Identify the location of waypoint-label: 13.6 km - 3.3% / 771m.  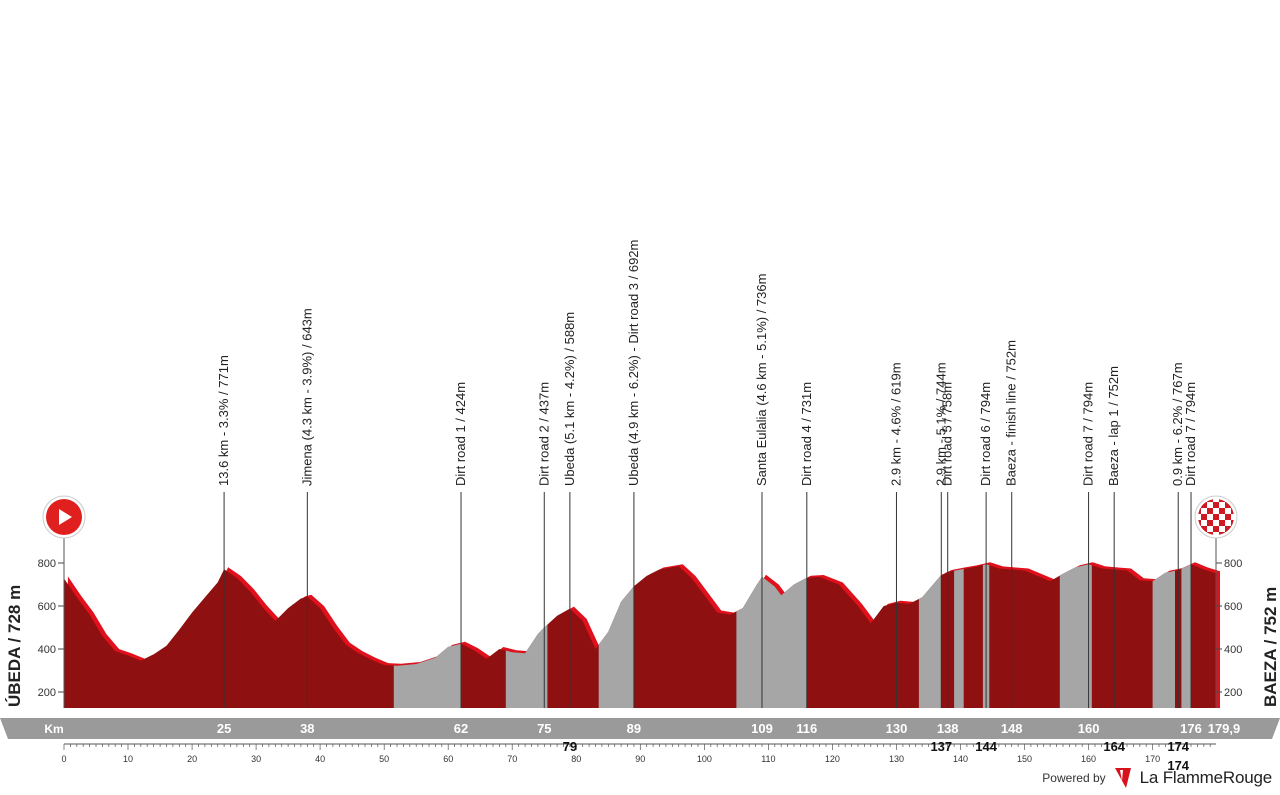
(223, 420).